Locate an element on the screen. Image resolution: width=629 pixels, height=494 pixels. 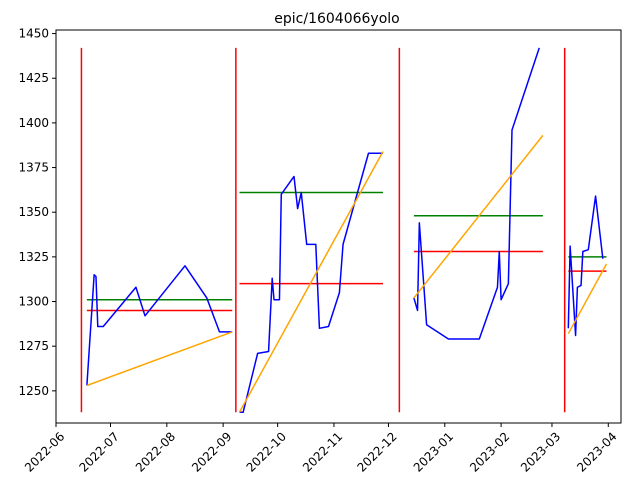
segment-4-series-line is located at coordinates (585, 266).